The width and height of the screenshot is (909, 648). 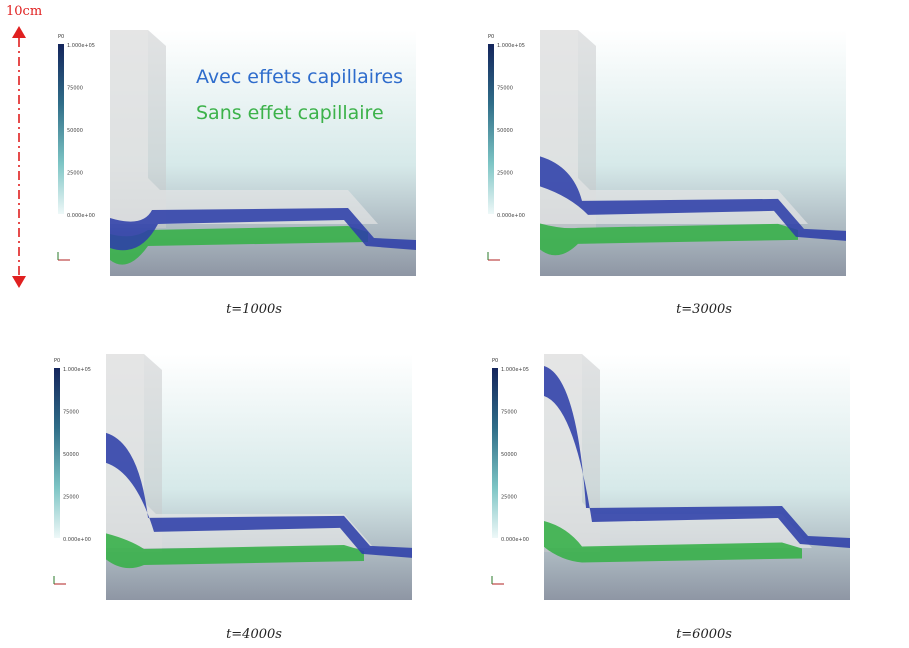 I want to click on scale-label: 10cm, so click(x=24, y=11).